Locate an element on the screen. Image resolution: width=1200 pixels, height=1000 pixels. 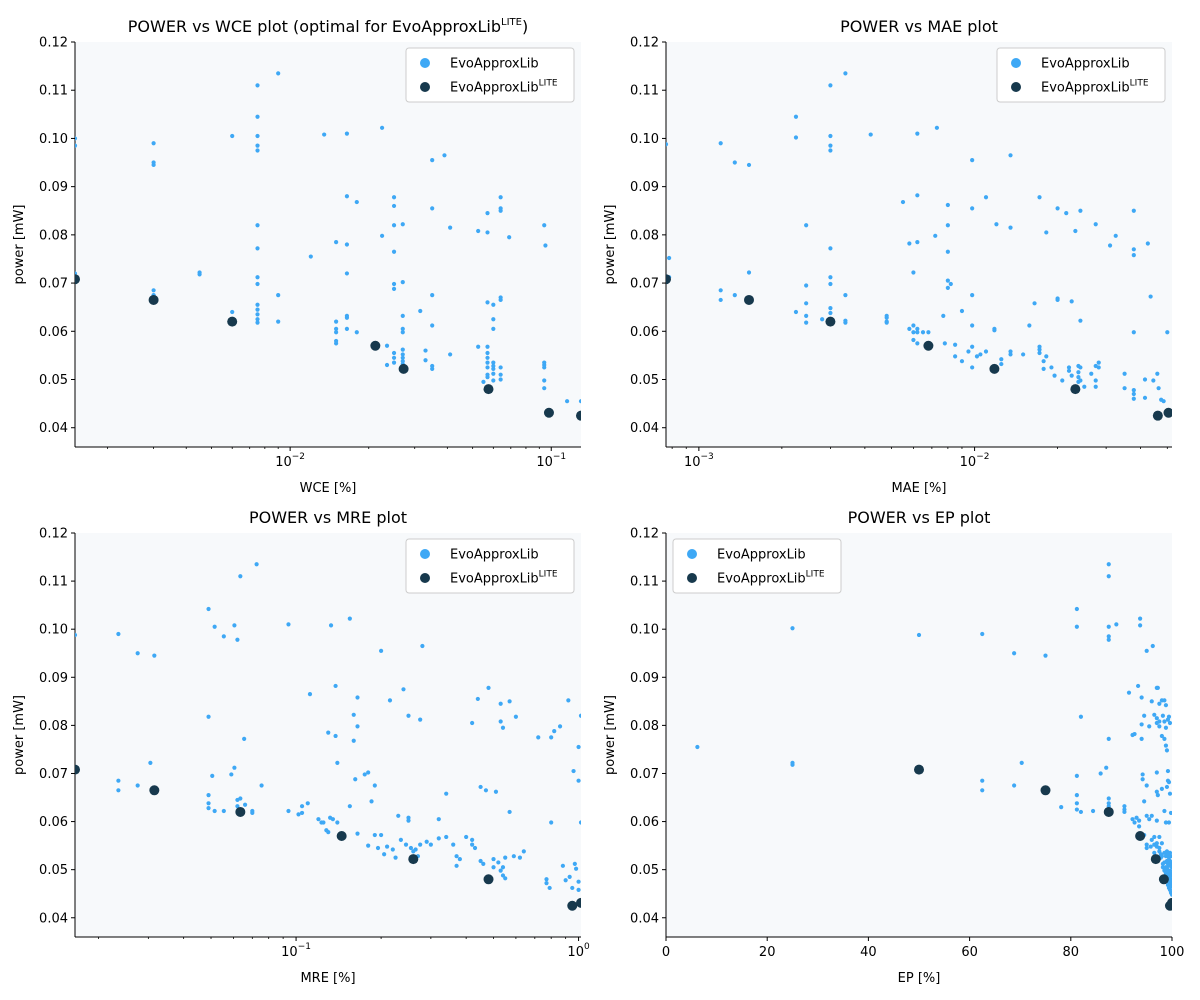
x-axis-label: EP [%] is located at coordinates (919, 978).